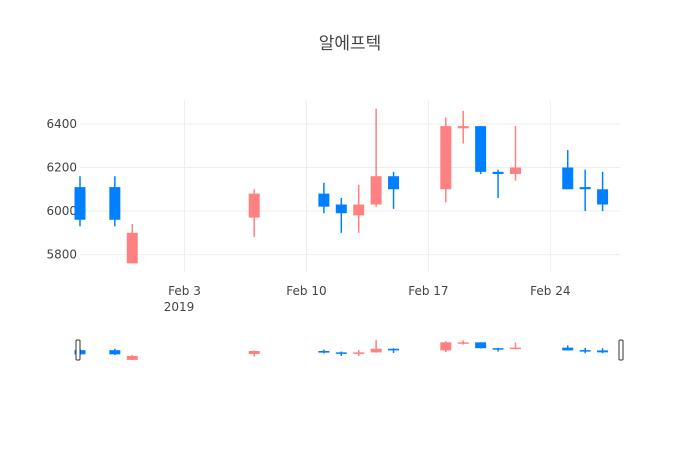 The height and width of the screenshot is (450, 700). I want to click on range-slider-candles, so click(341, 350).